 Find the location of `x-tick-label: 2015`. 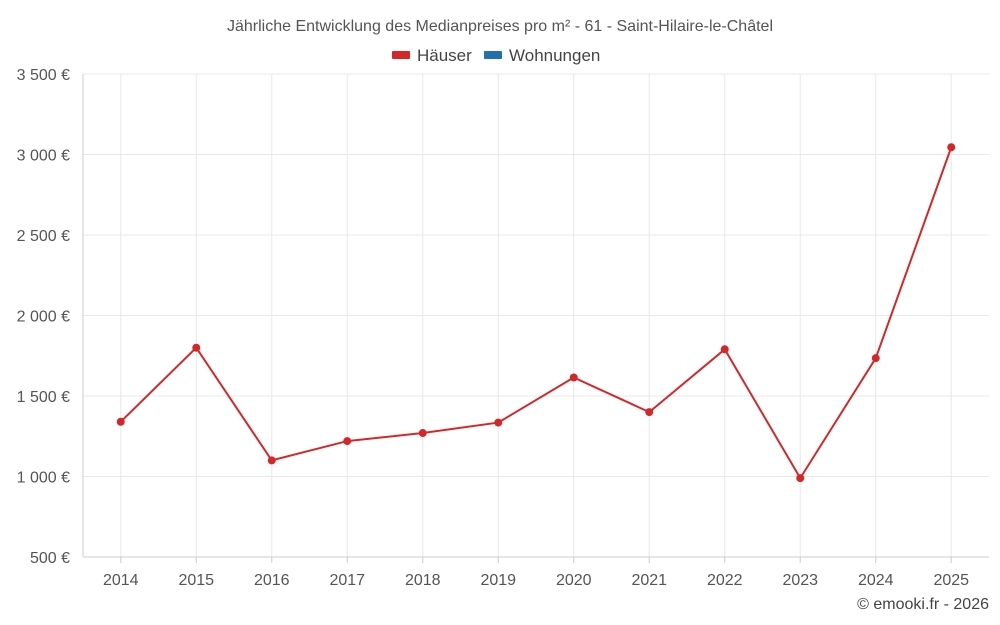

x-tick-label: 2015 is located at coordinates (196, 580).